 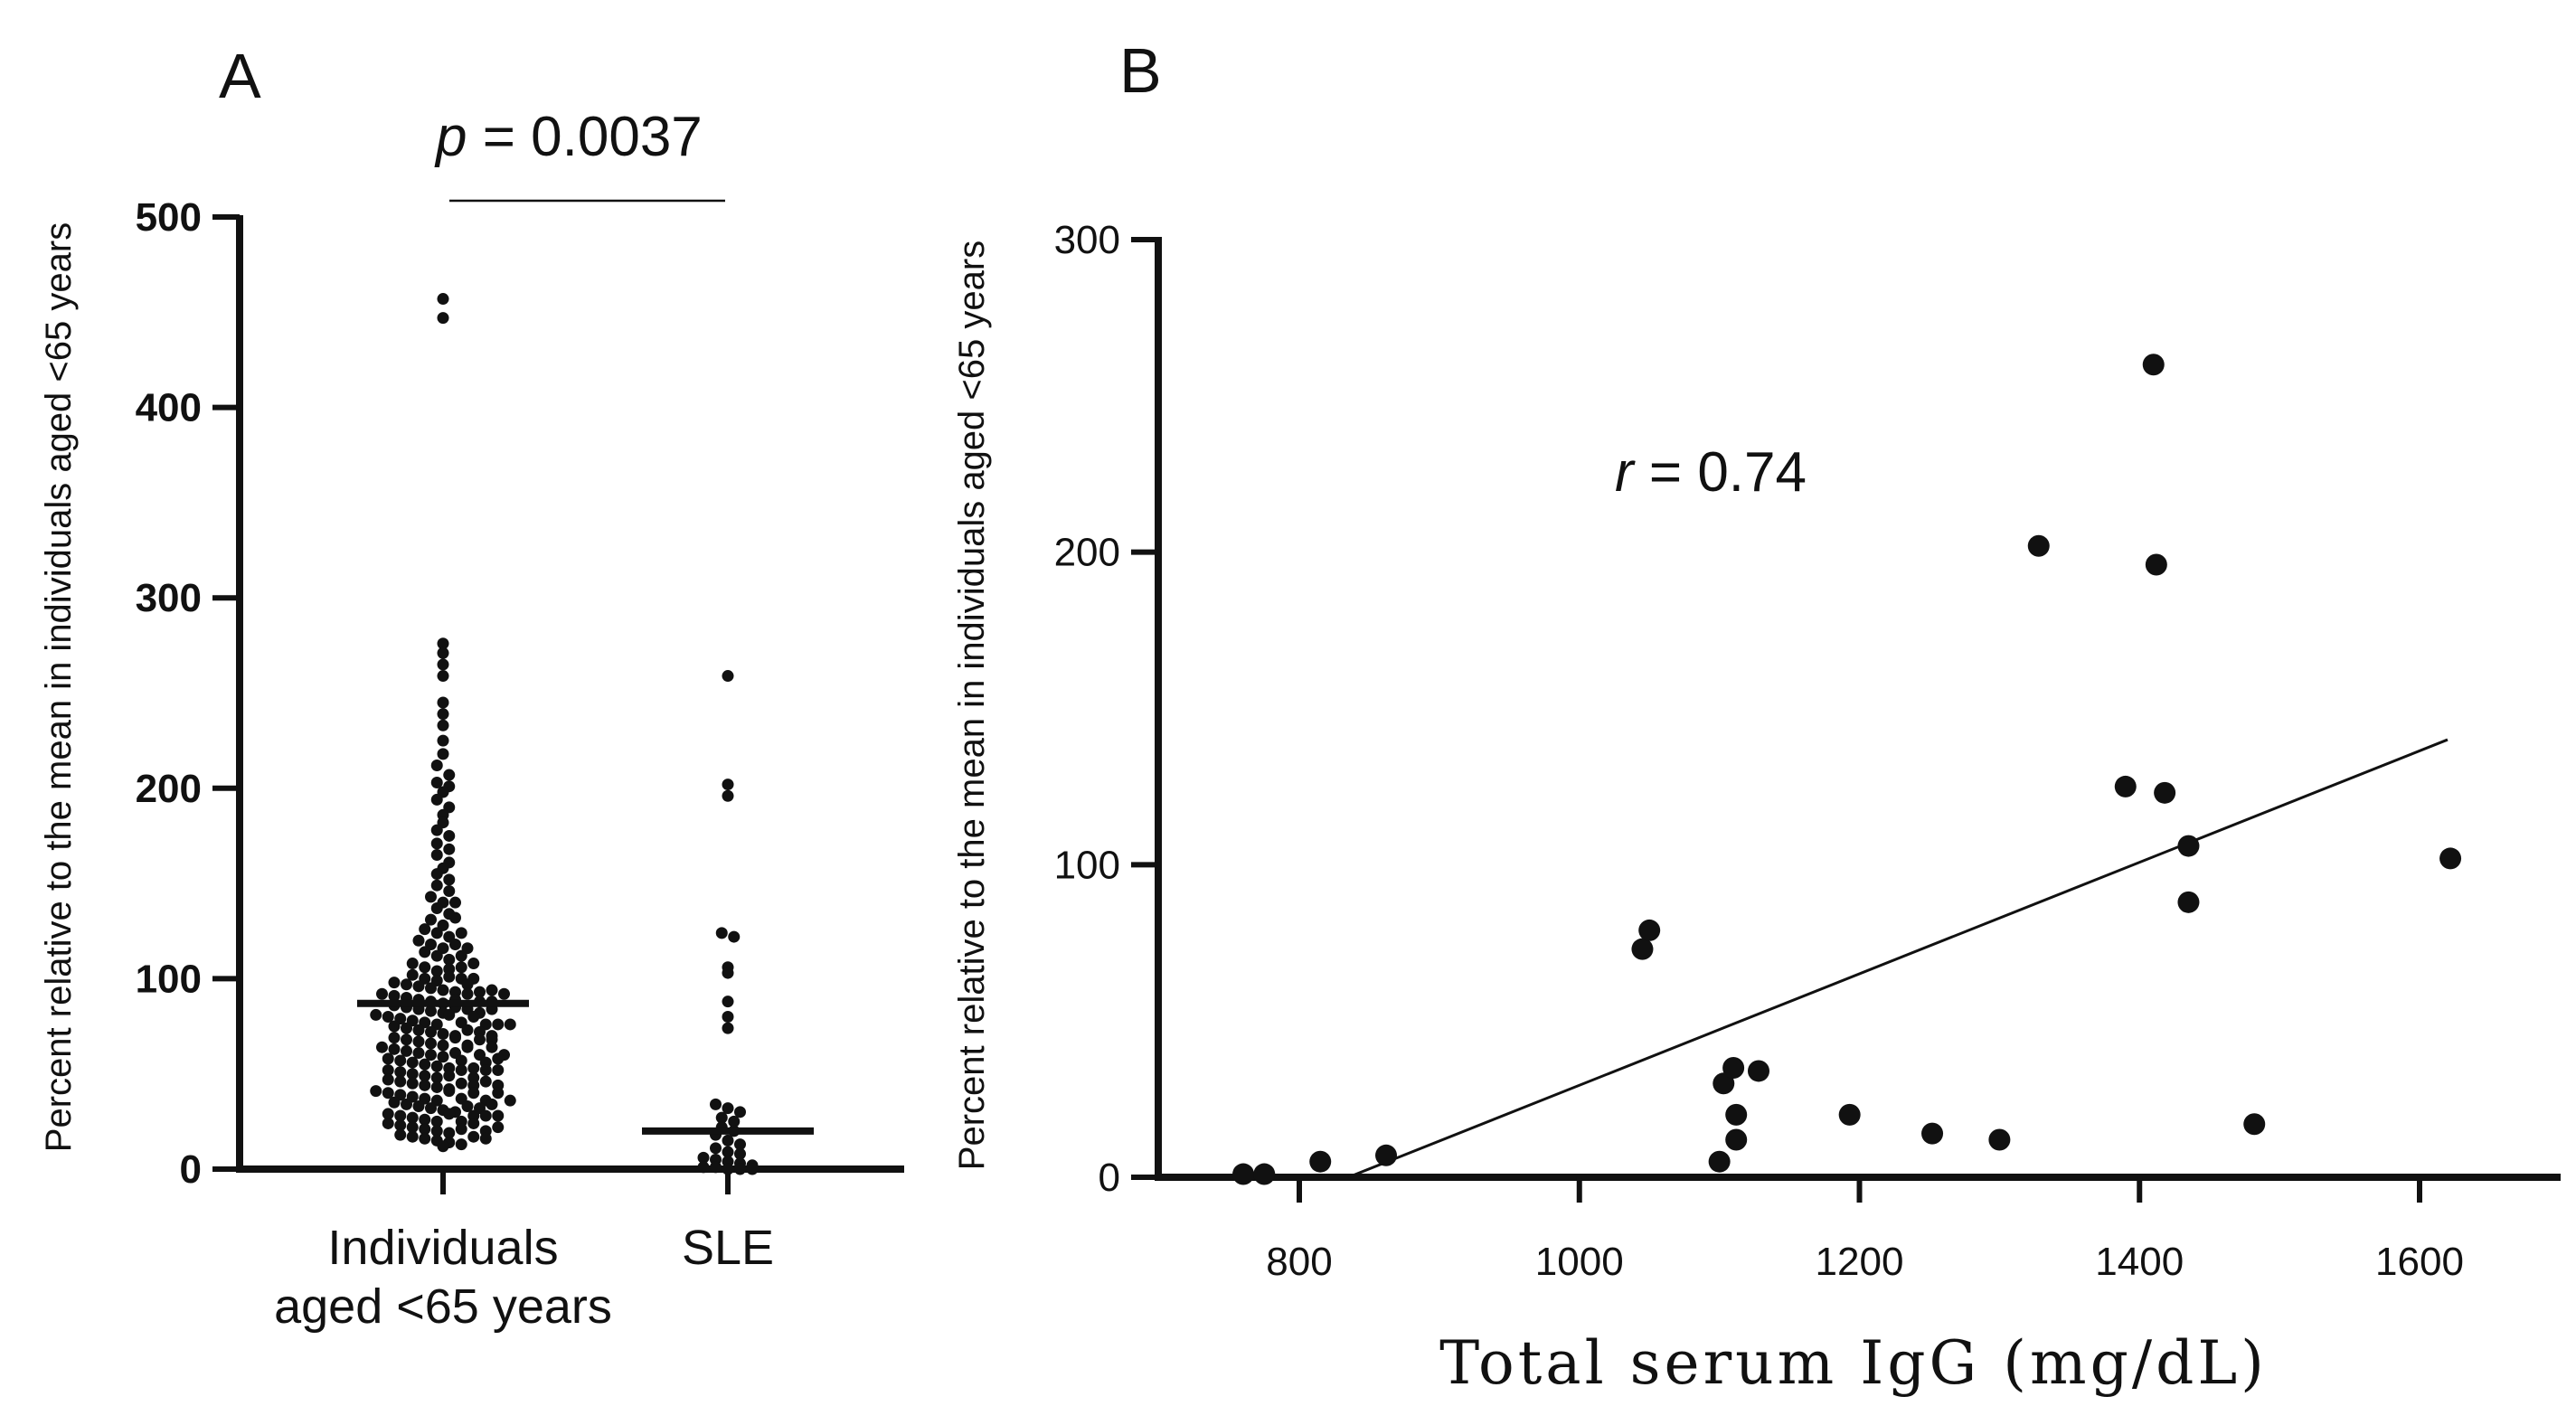 What do you see at coordinates (2139, 1262) in the screenshot?
I see `panel-b-x-tick-label: 1400` at bounding box center [2139, 1262].